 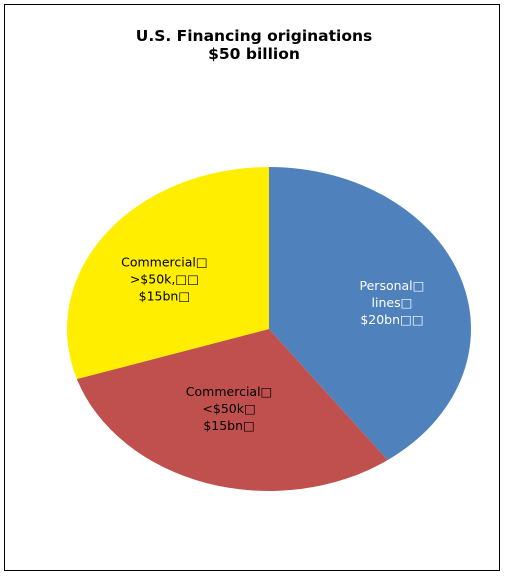 I want to click on slice-label-line: >$50k,□□, so click(x=164, y=279).